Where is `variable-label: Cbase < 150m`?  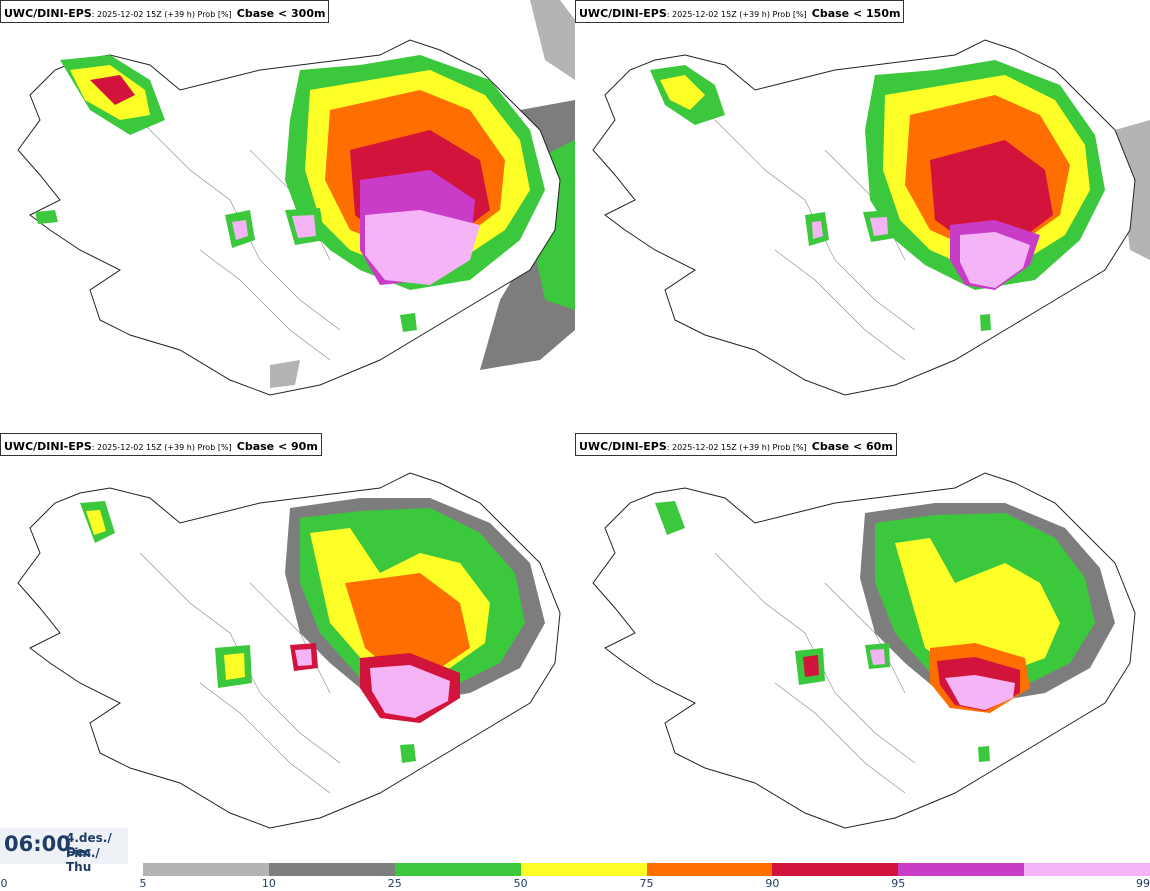 variable-label: Cbase < 150m is located at coordinates (856, 13).